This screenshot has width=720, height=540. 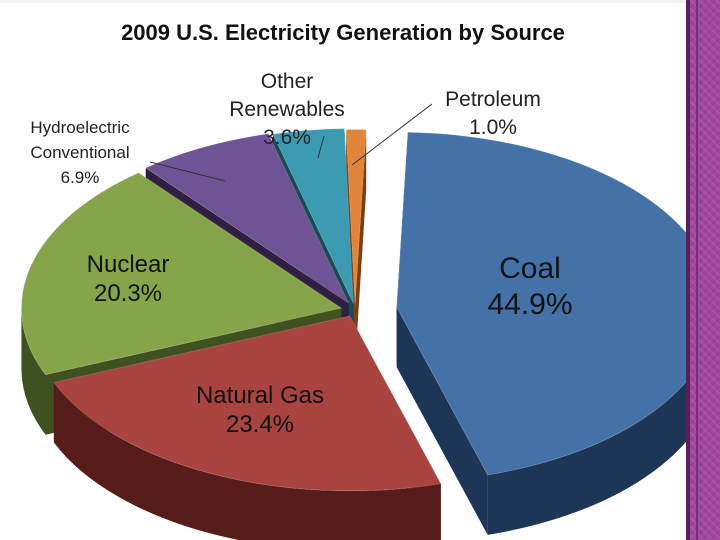 What do you see at coordinates (493, 127) in the screenshot?
I see `slice-value-petro: 1.0%` at bounding box center [493, 127].